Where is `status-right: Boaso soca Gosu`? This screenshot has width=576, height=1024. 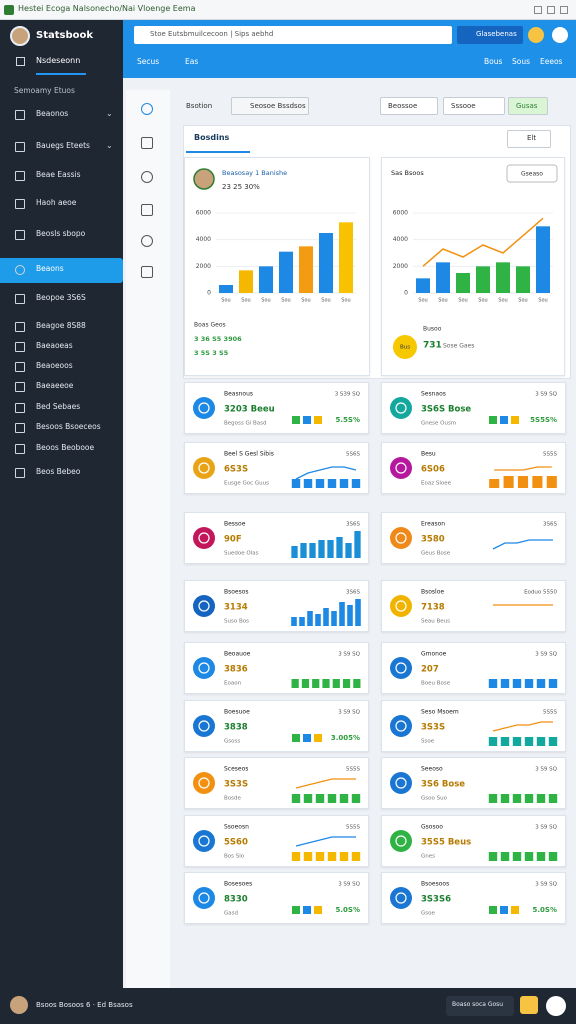
status-right: Boaso soca Gosu is located at coordinates (478, 1004).